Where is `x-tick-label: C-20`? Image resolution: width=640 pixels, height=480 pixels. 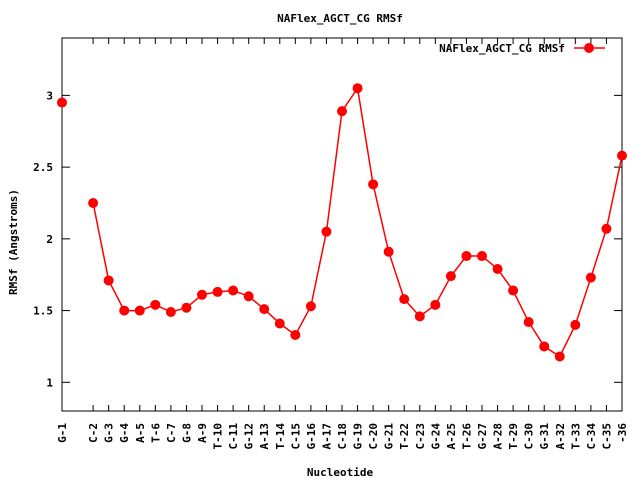
x-tick-label: C-20 is located at coordinates (373, 436).